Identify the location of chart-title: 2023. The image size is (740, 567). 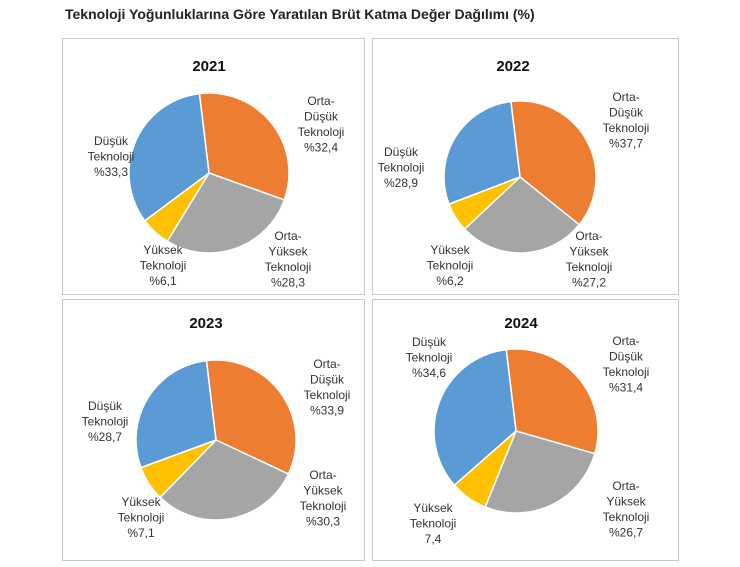
(205, 323).